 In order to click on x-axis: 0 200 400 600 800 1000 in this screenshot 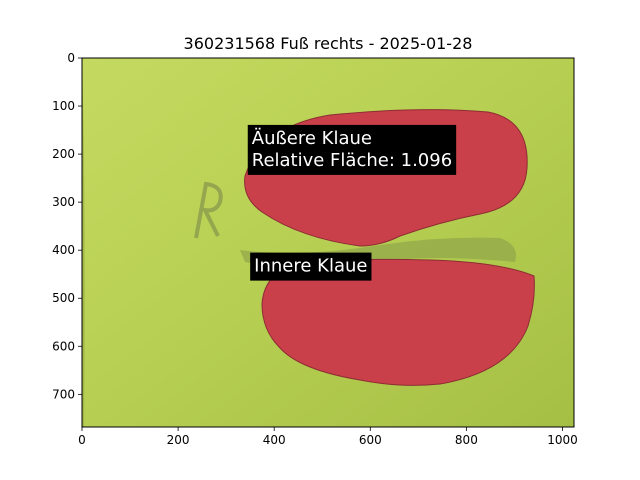, I will do `click(328, 437)`.